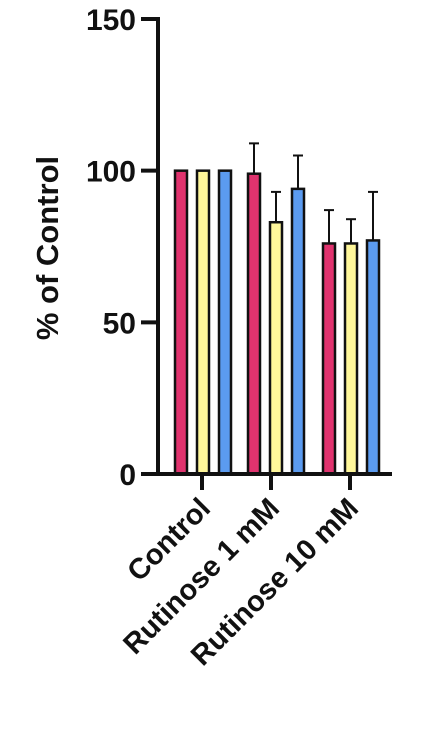 Image resolution: width=435 pixels, height=740 pixels. I want to click on y-axis-title: % of Control, so click(47, 248).